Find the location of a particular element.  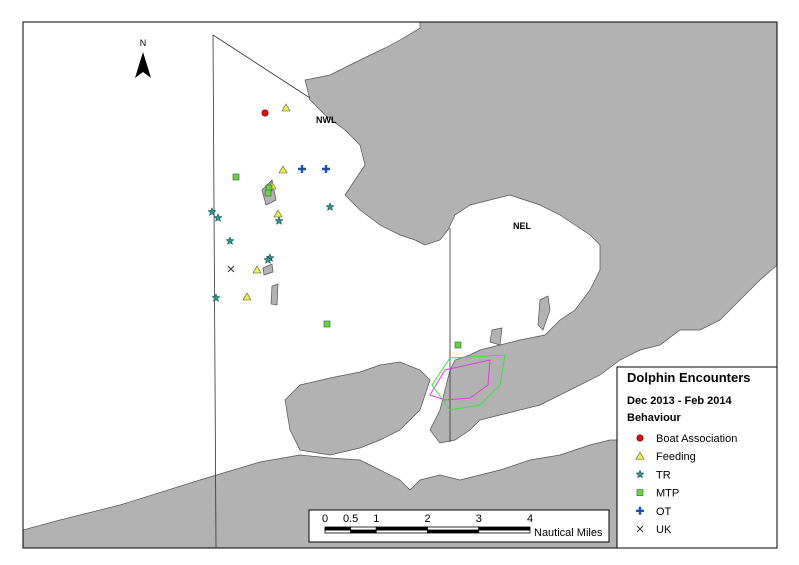

legend-box is located at coordinates (697, 457).